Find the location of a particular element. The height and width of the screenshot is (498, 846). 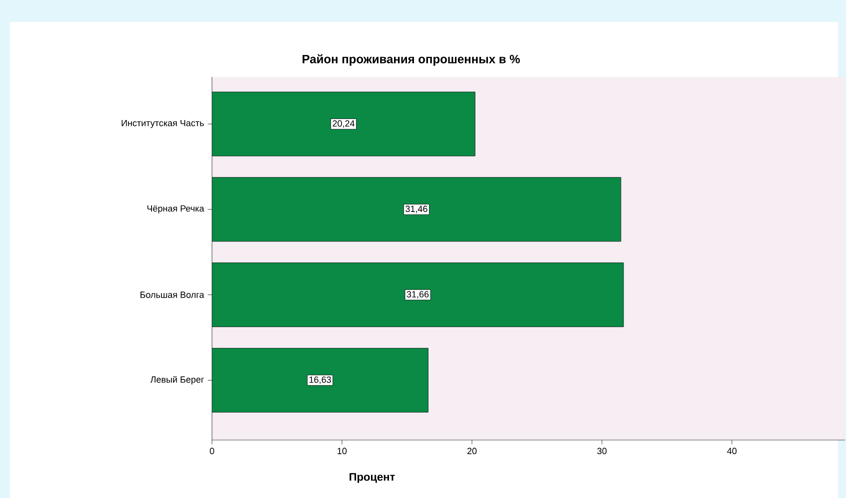

data-label: 16,63 is located at coordinates (320, 380).